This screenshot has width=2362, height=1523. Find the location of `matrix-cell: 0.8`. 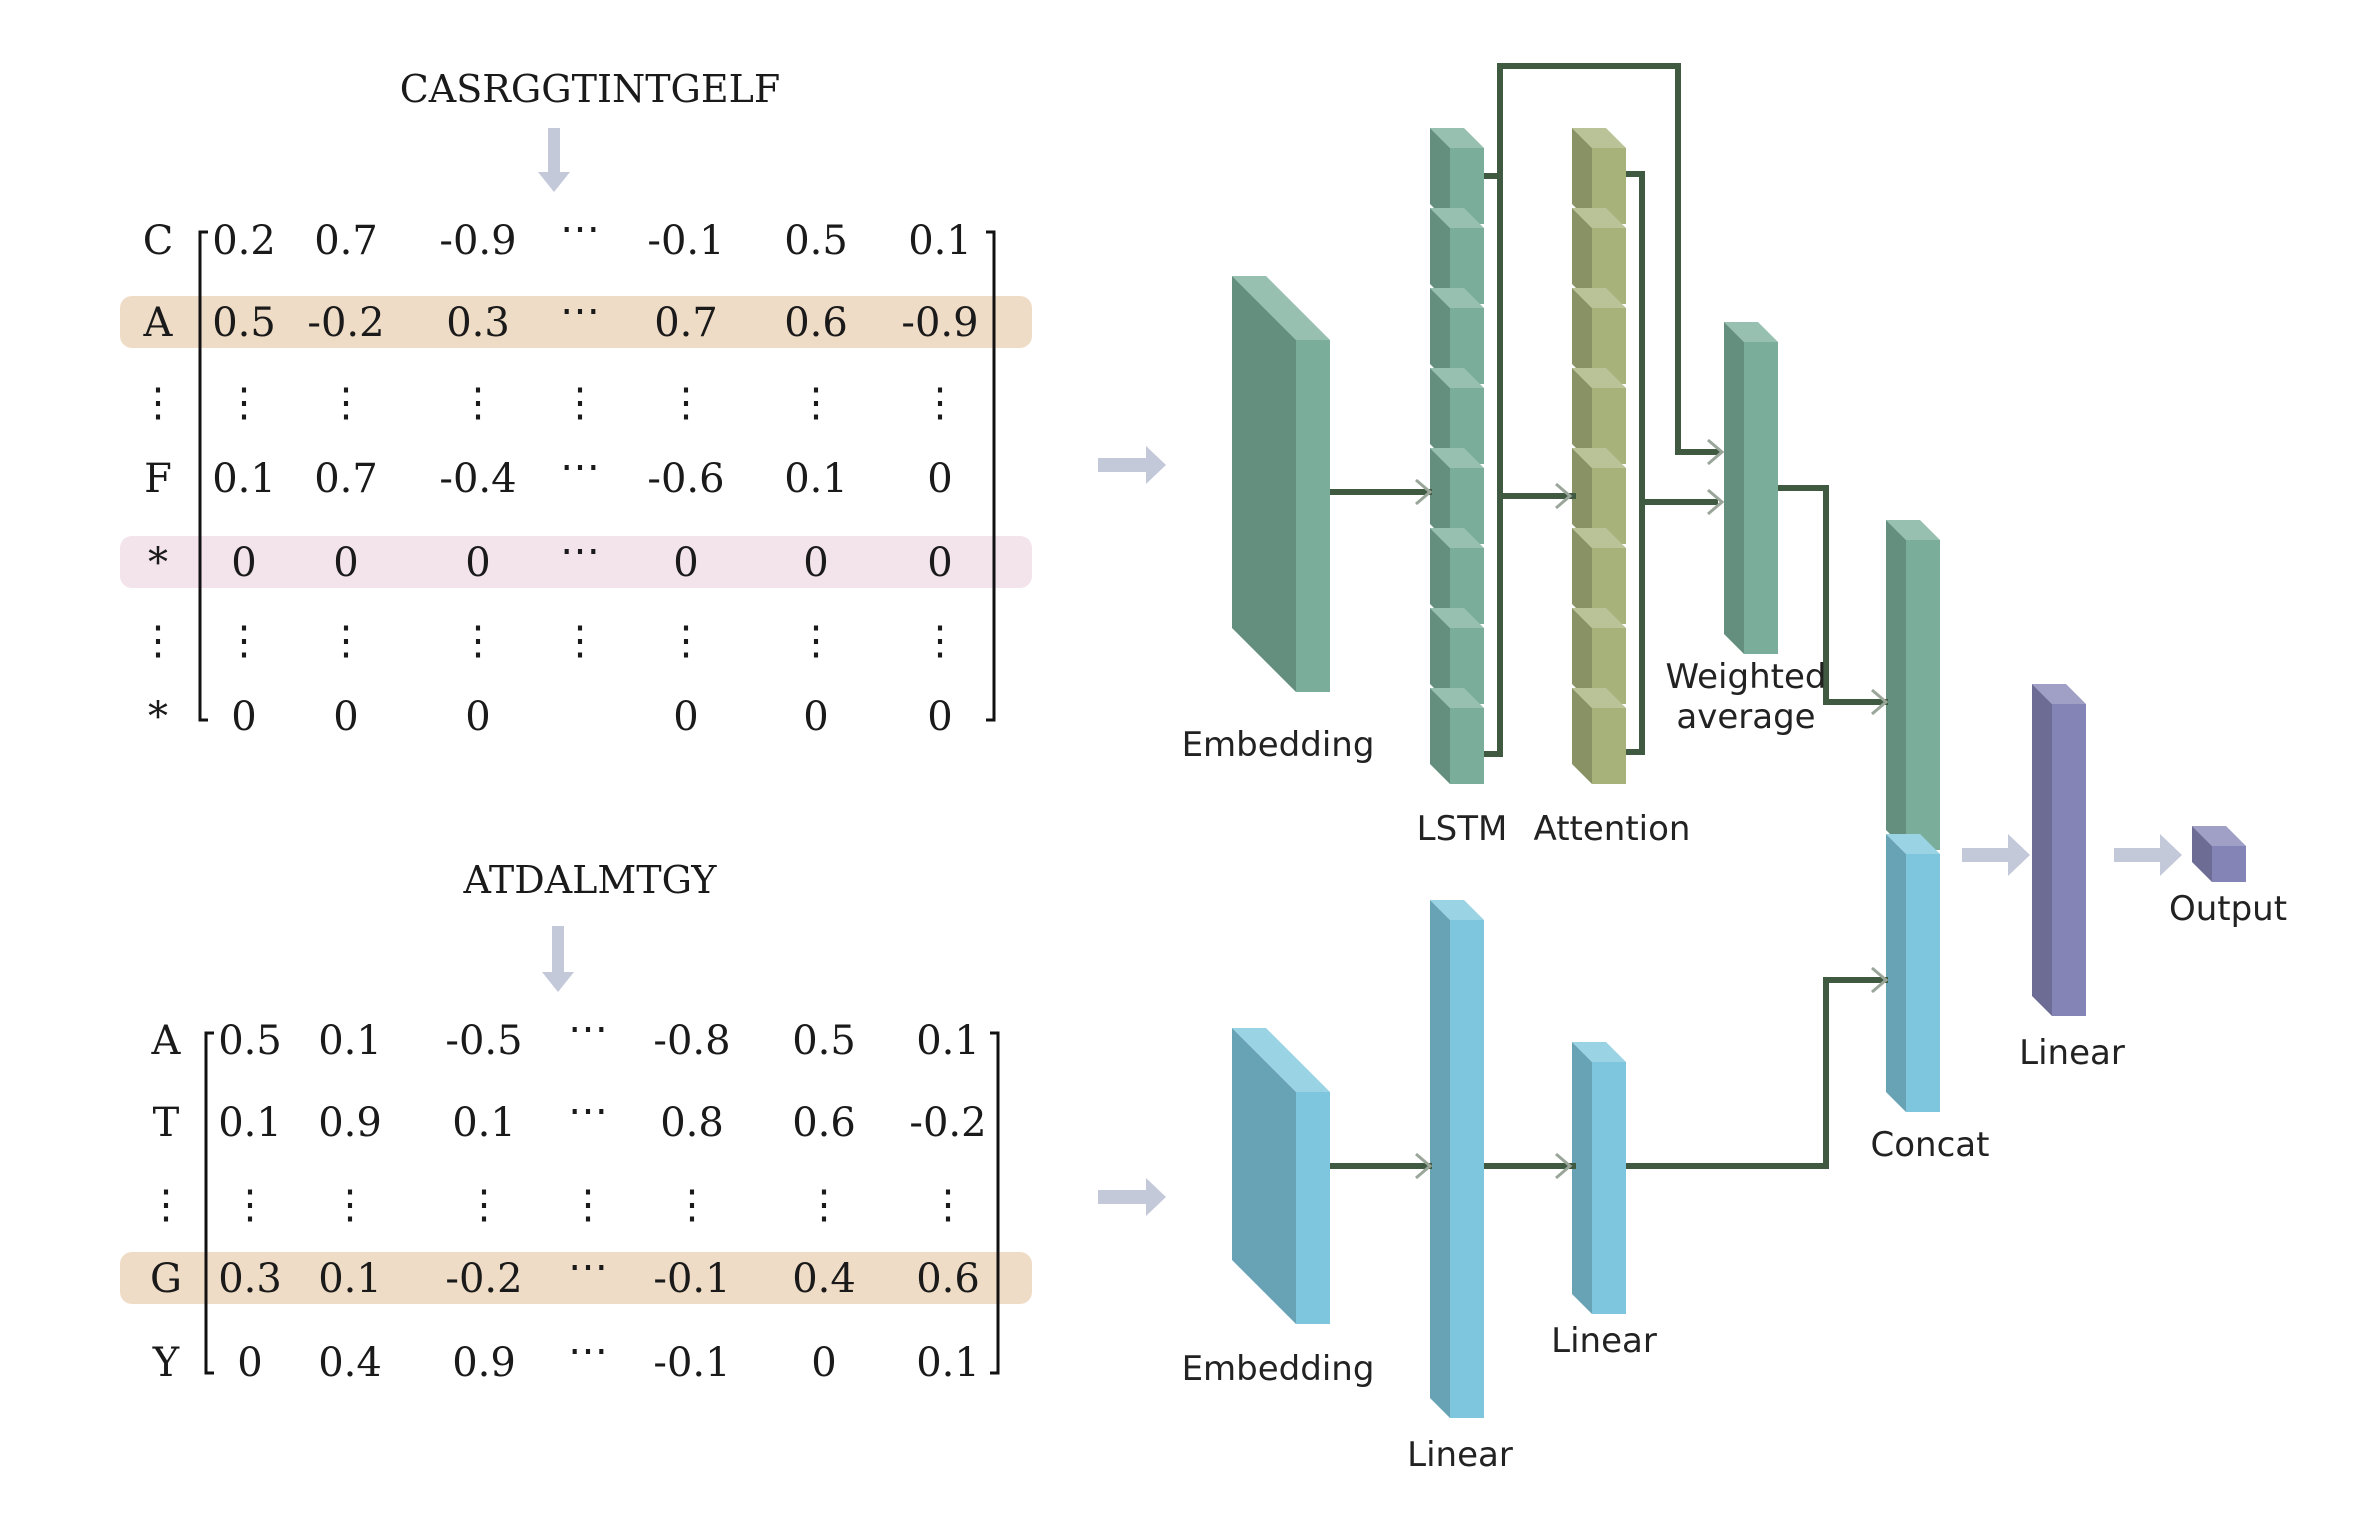

matrix-cell: 0.8 is located at coordinates (692, 1123).